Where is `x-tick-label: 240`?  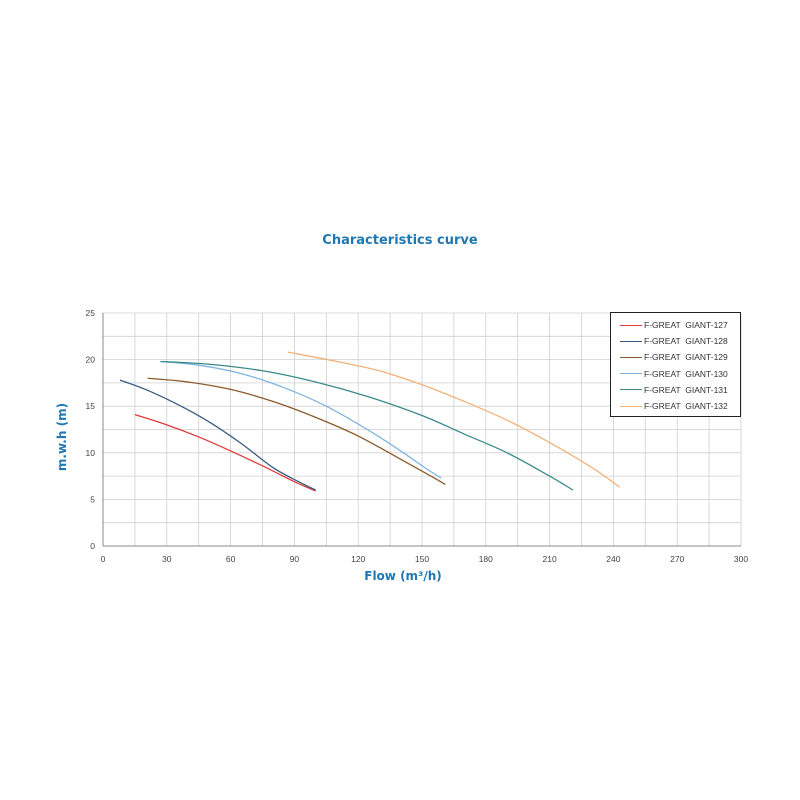
x-tick-label: 240 is located at coordinates (613, 559).